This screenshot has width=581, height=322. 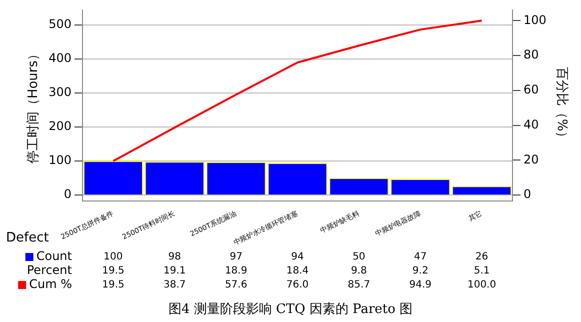 I want to click on data-label: 50, so click(x=359, y=257).